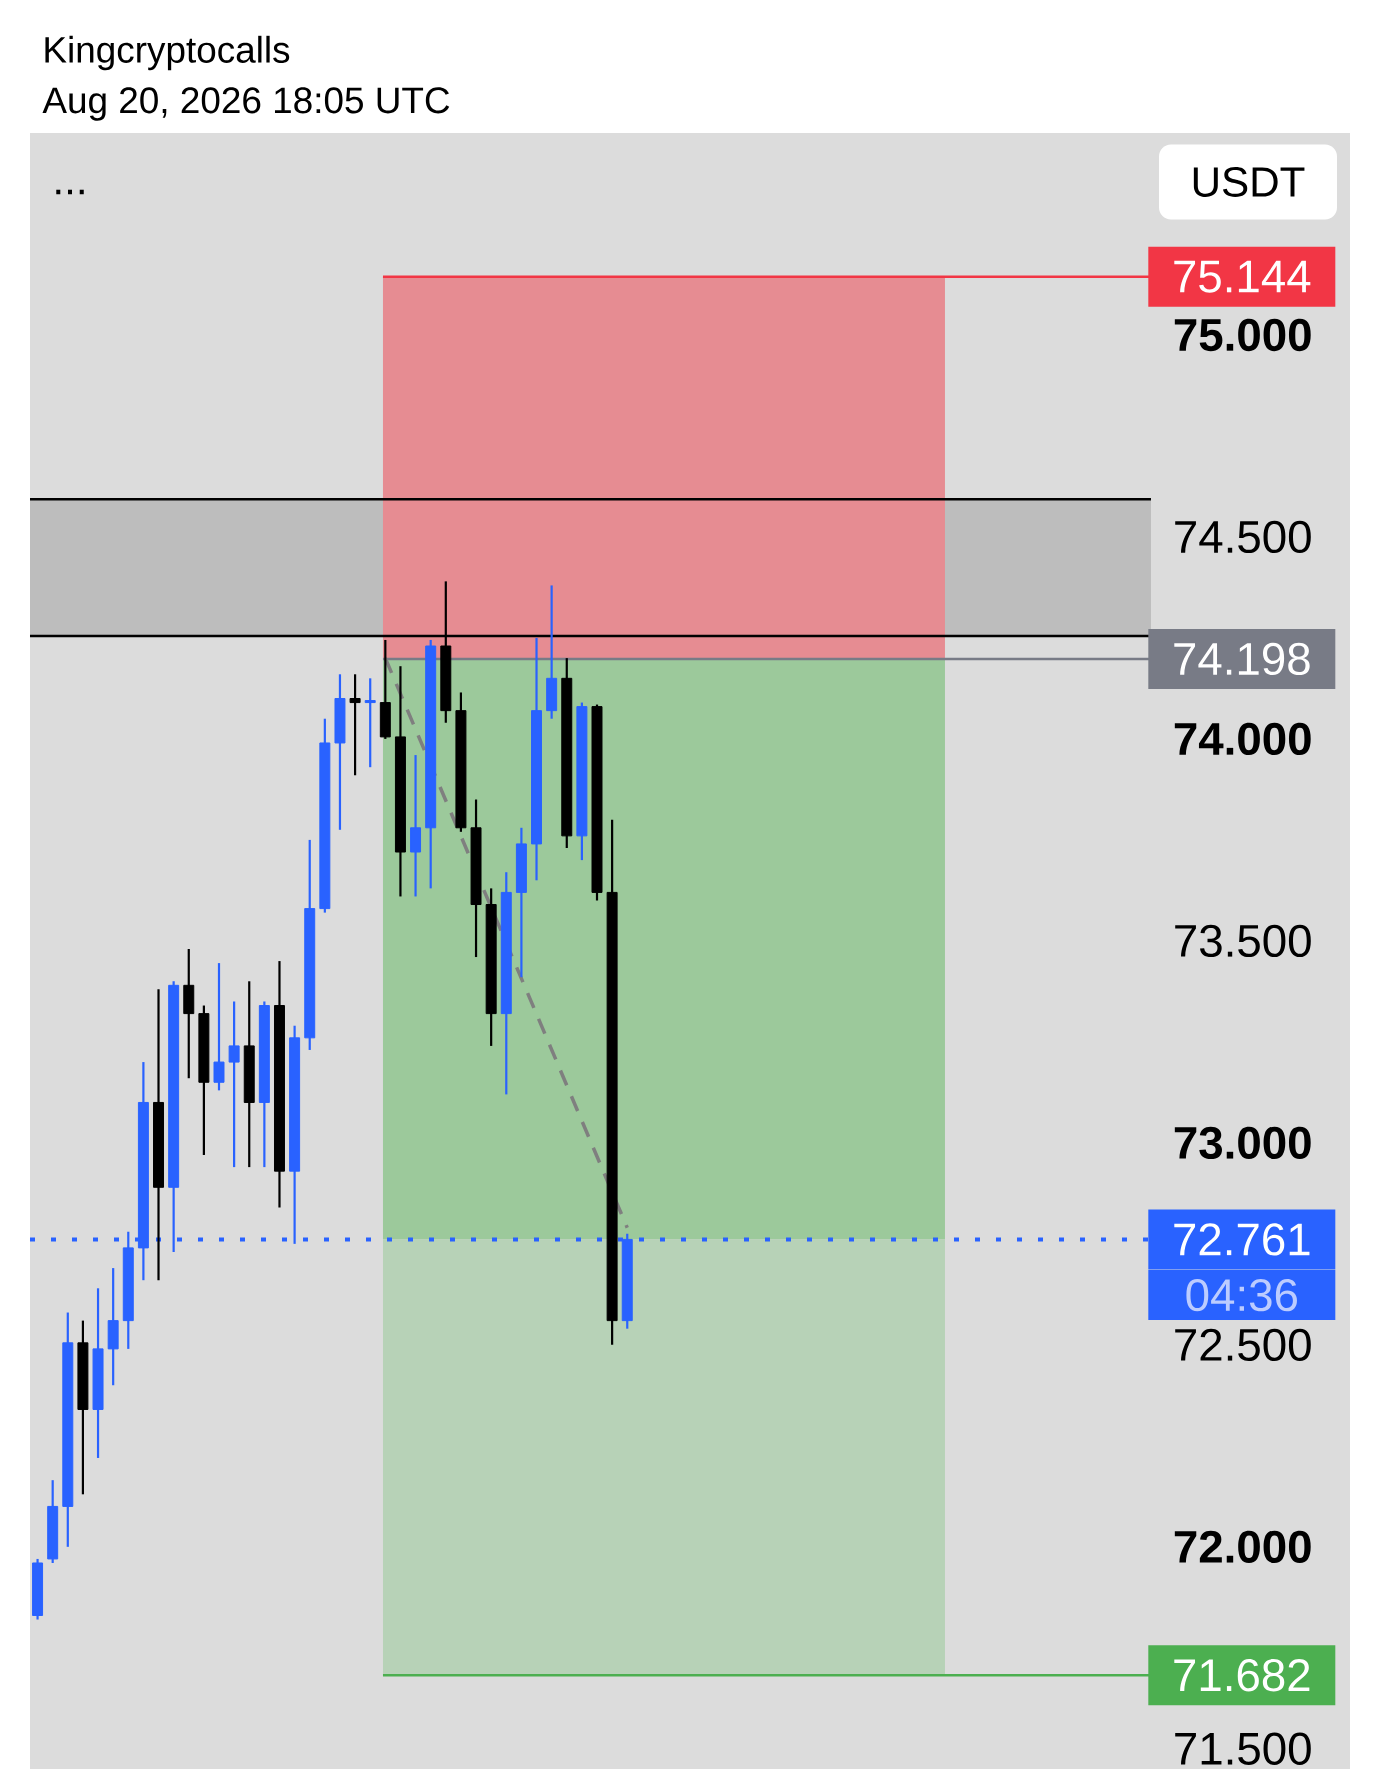 The image size is (1380, 1769). I want to click on ref-line-label: 75.144, so click(1242, 276).